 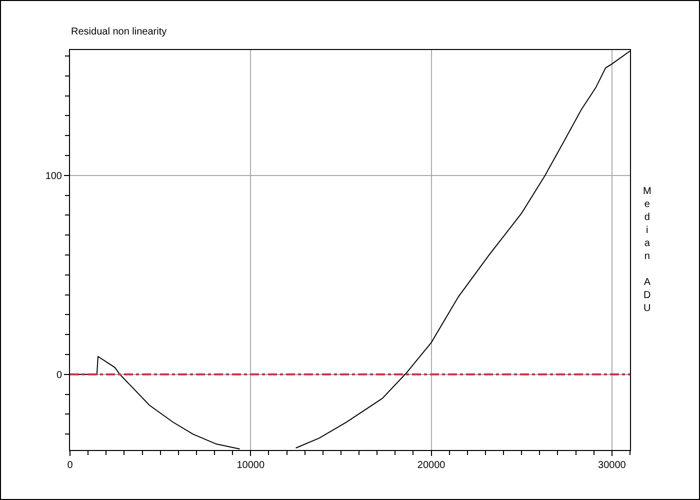 I want to click on x-tick-label: 30000, so click(x=612, y=465).